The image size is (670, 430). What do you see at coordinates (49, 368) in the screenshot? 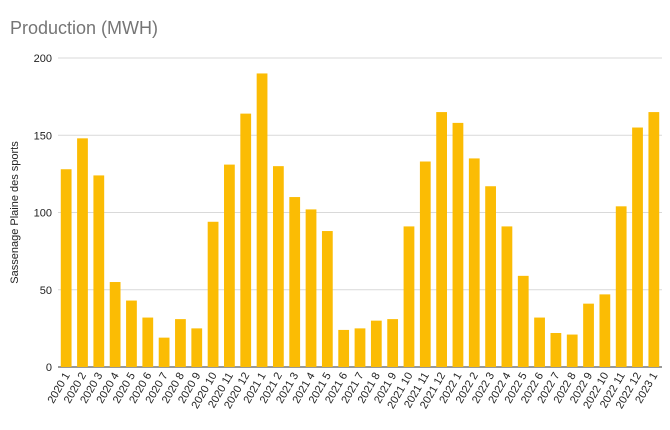
I see `y-tick-label: 0` at bounding box center [49, 368].